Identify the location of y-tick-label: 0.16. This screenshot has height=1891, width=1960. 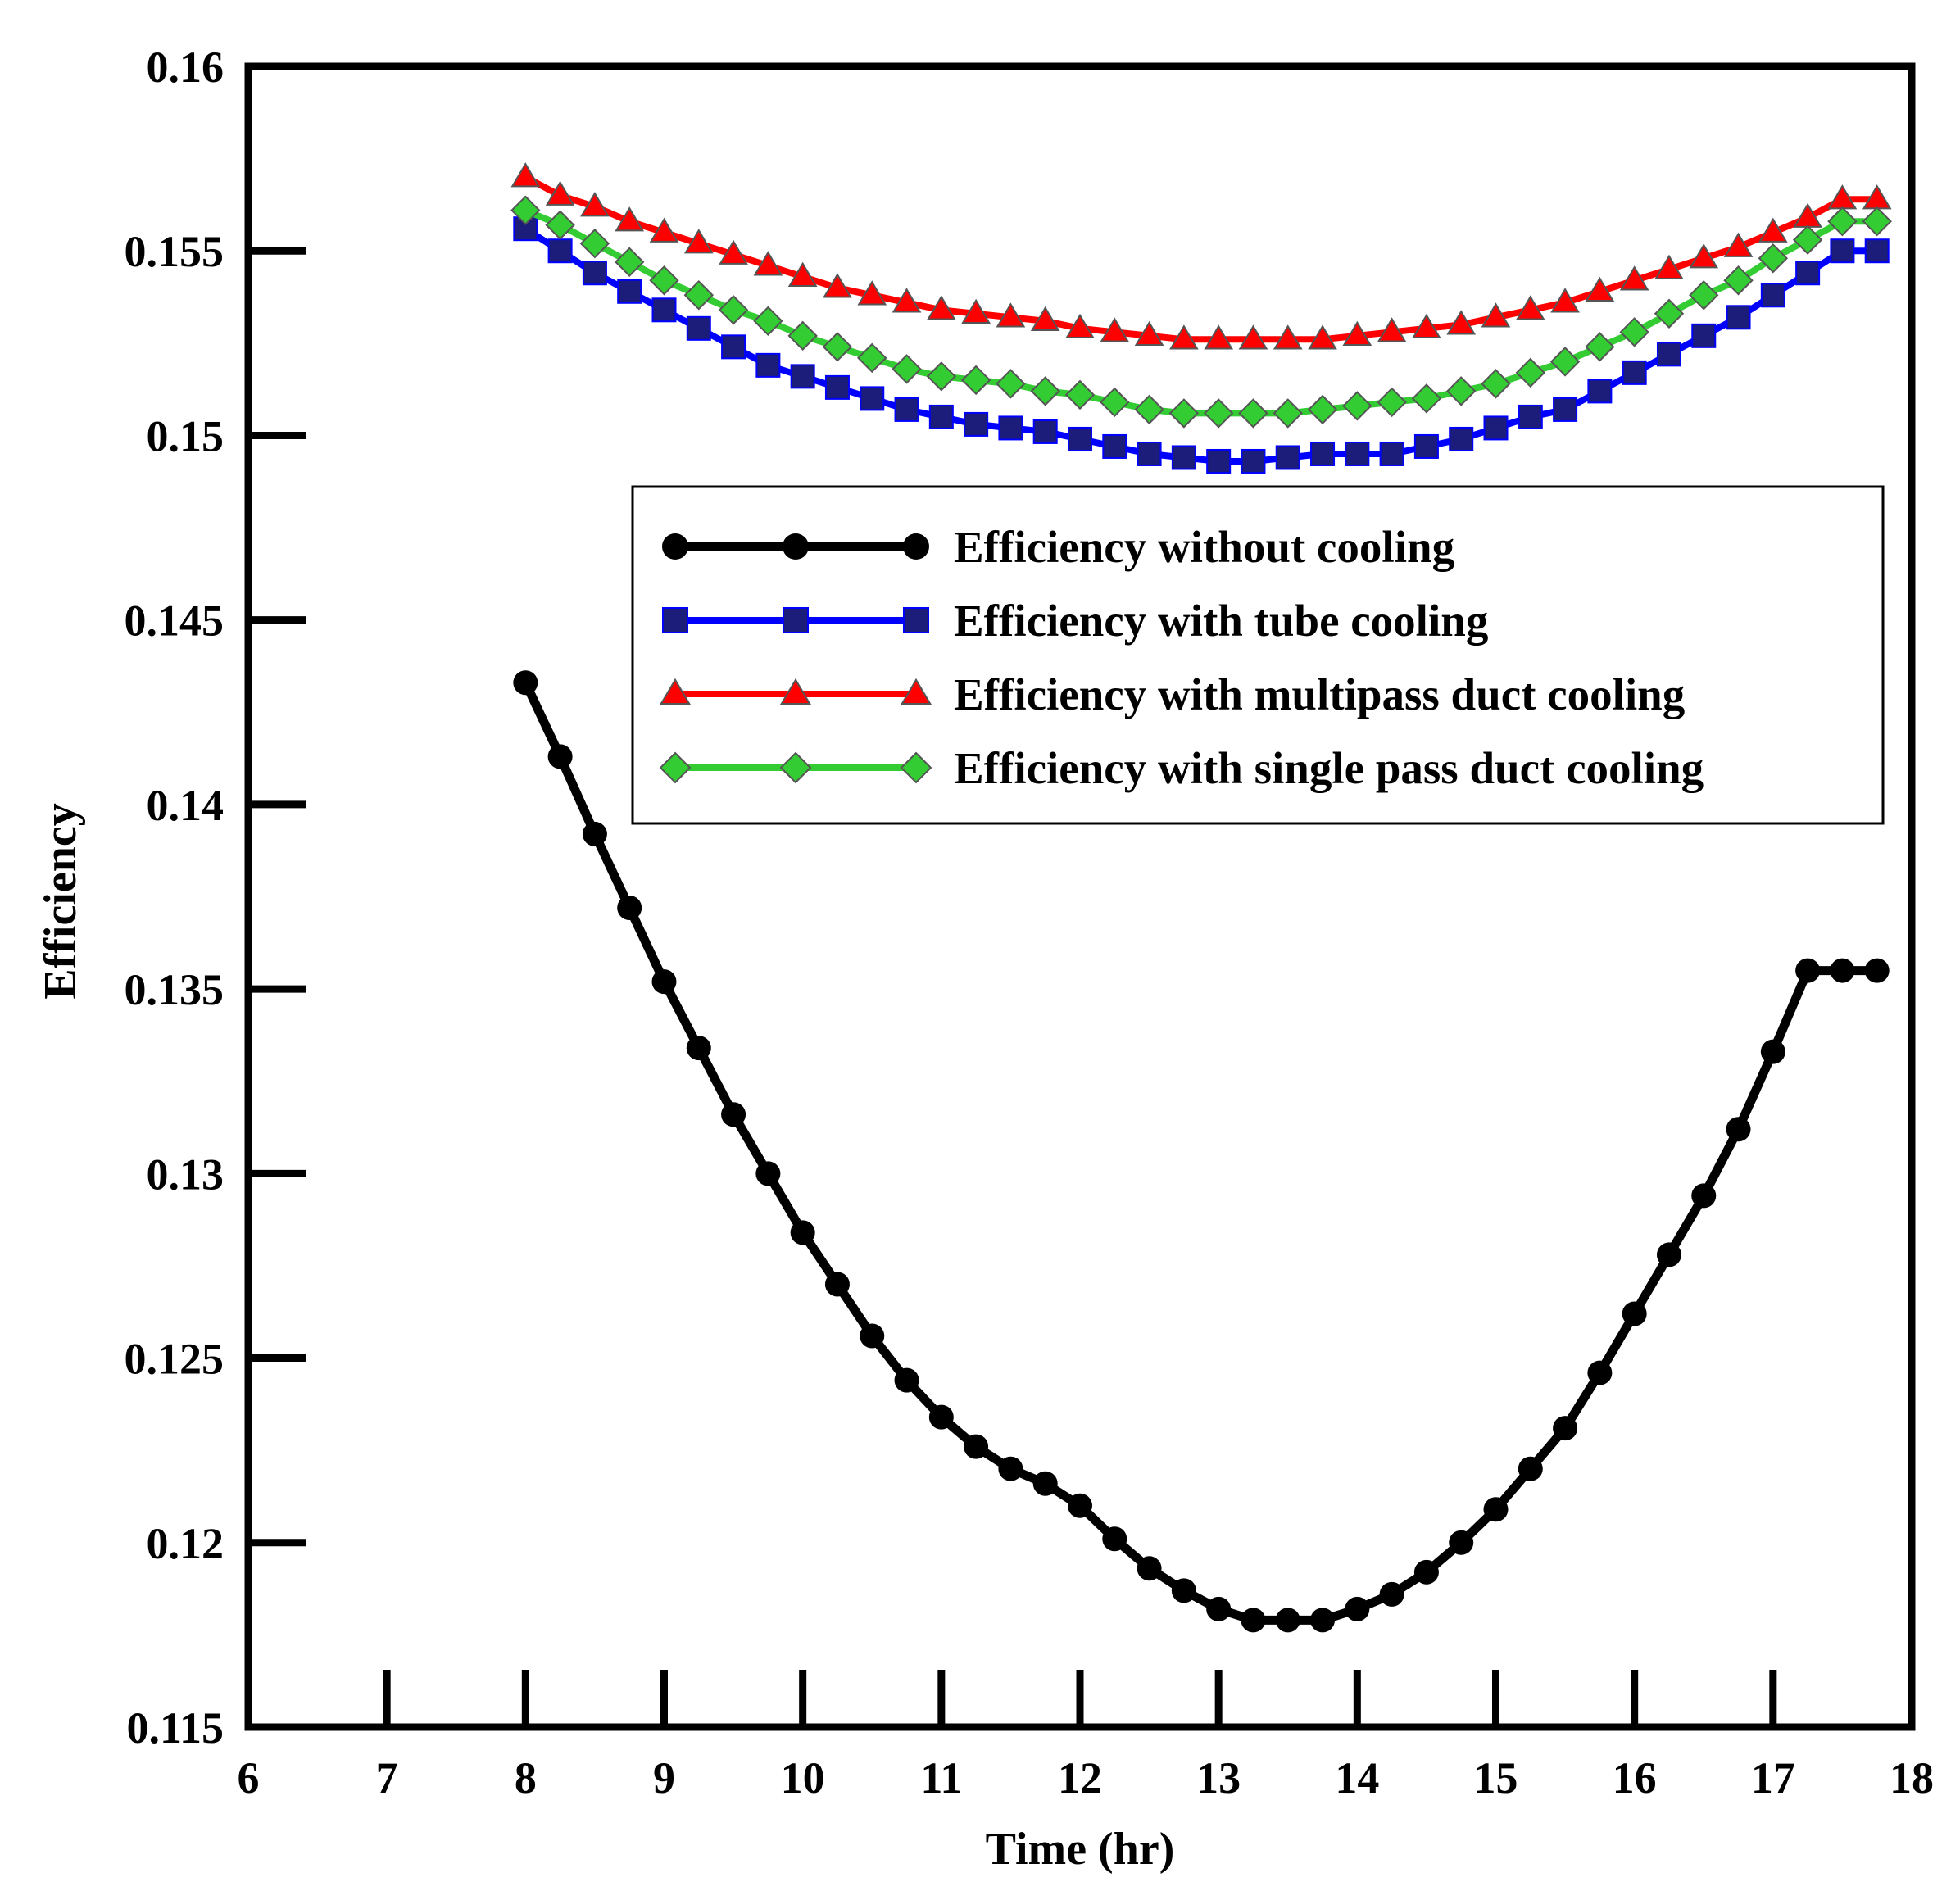
(186, 67).